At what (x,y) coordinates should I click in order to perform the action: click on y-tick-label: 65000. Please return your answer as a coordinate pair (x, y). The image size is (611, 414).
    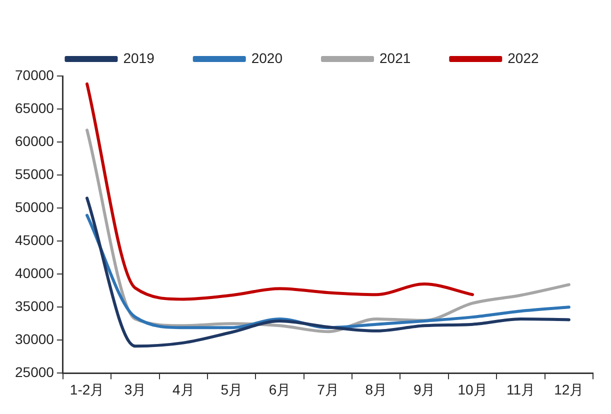
    Looking at the image, I should click on (34, 108).